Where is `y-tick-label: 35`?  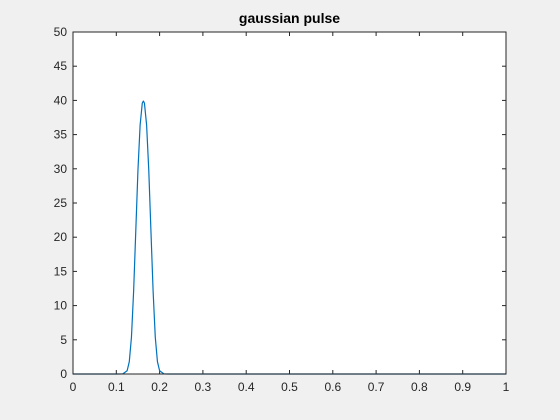 y-tick-label: 35 is located at coordinates (61, 135).